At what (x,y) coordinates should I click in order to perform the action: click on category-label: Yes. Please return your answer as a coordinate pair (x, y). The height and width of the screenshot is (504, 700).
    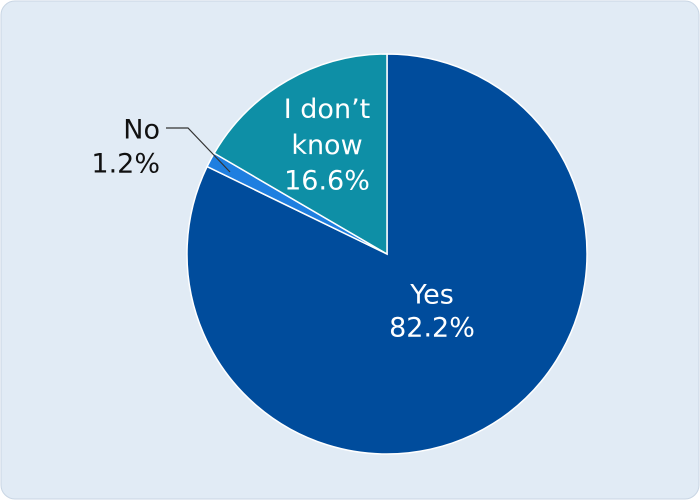
    Looking at the image, I should click on (431, 295).